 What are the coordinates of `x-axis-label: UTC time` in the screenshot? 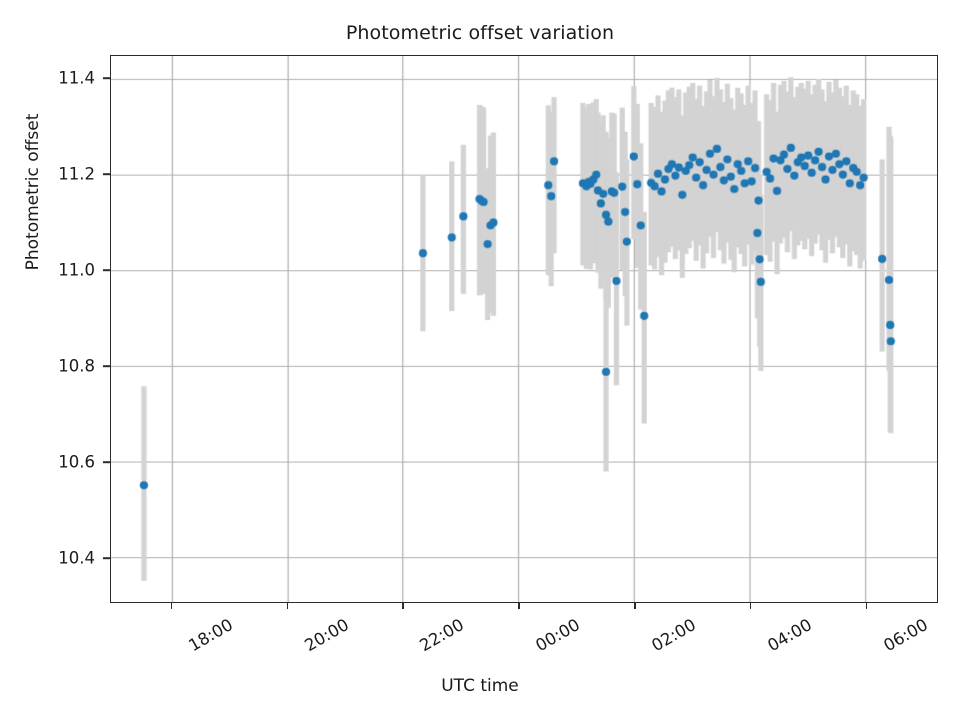 It's located at (480, 686).